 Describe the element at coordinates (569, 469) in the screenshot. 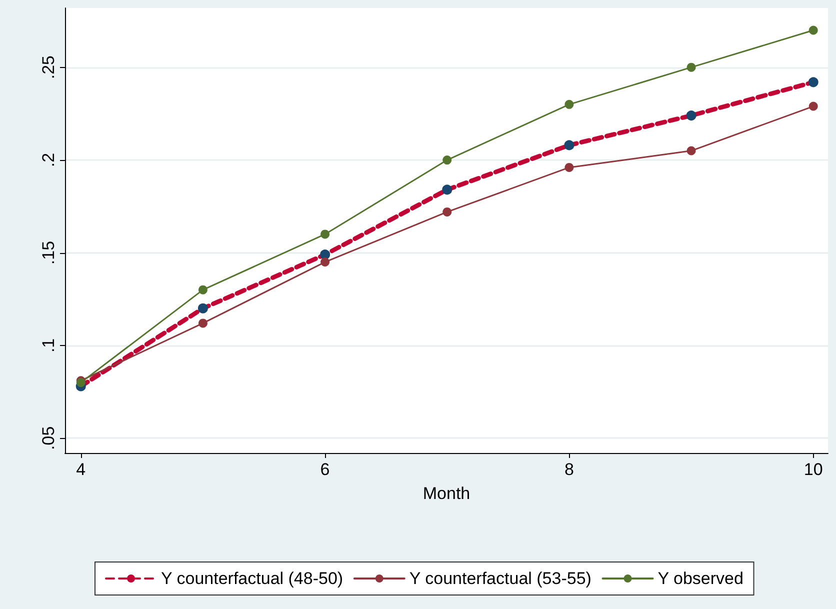

I see `x-tick-label: 8` at that location.